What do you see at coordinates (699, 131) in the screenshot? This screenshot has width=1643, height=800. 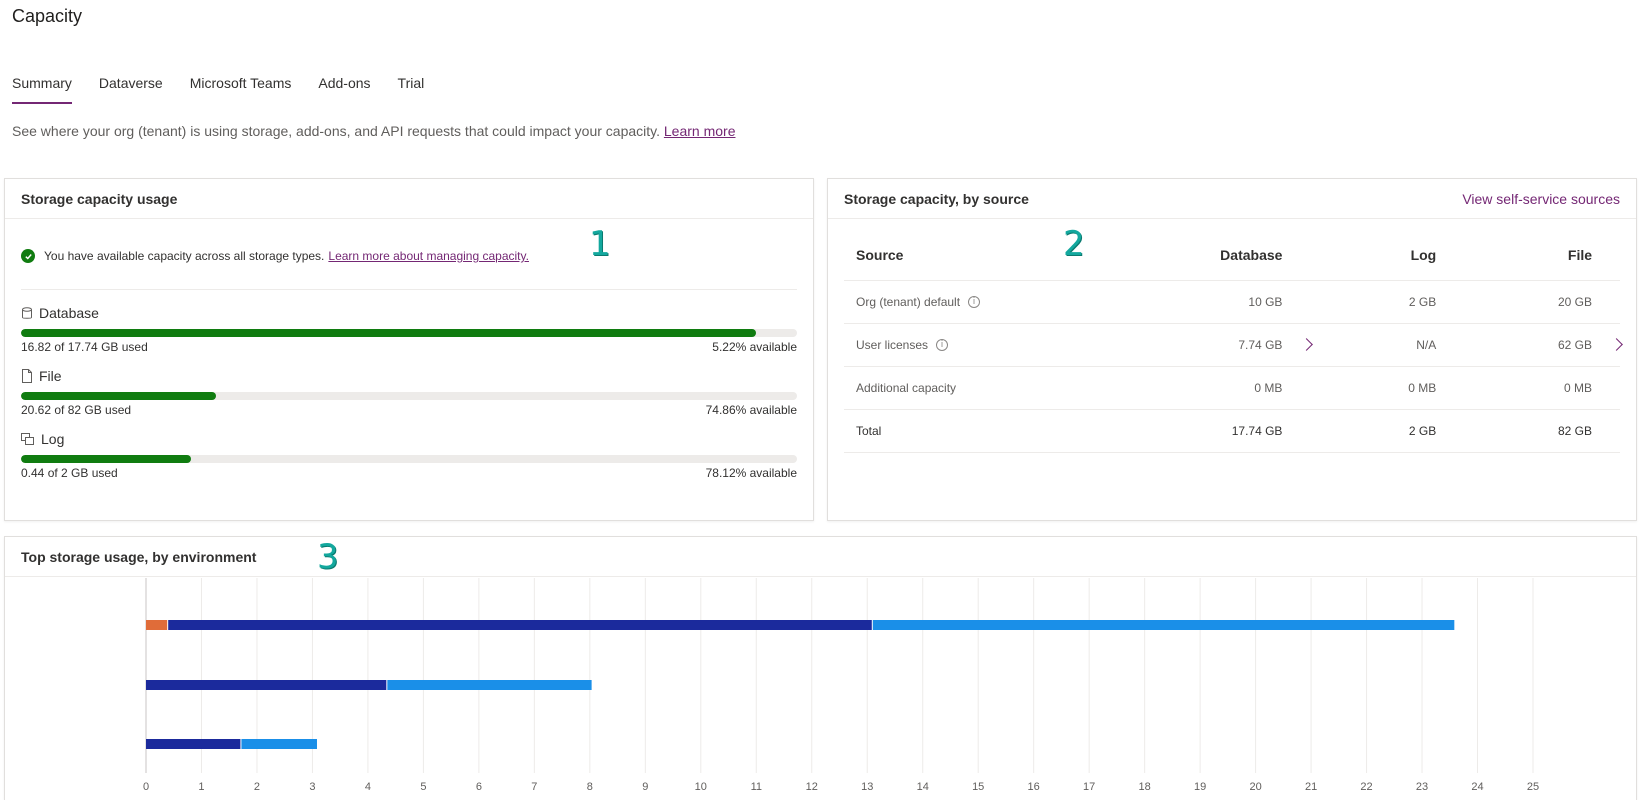 I see `learn-more-link: Learn more` at bounding box center [699, 131].